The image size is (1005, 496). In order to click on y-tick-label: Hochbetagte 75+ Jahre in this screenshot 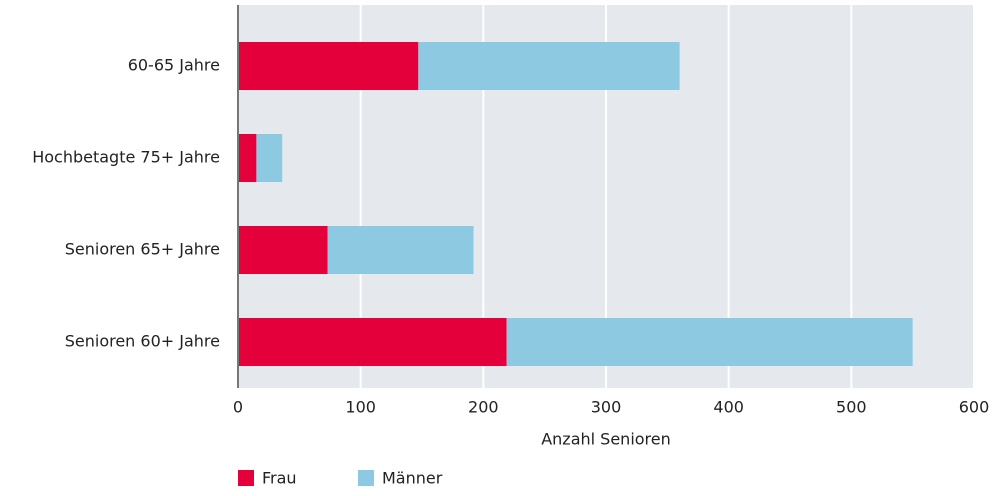, I will do `click(126, 157)`.